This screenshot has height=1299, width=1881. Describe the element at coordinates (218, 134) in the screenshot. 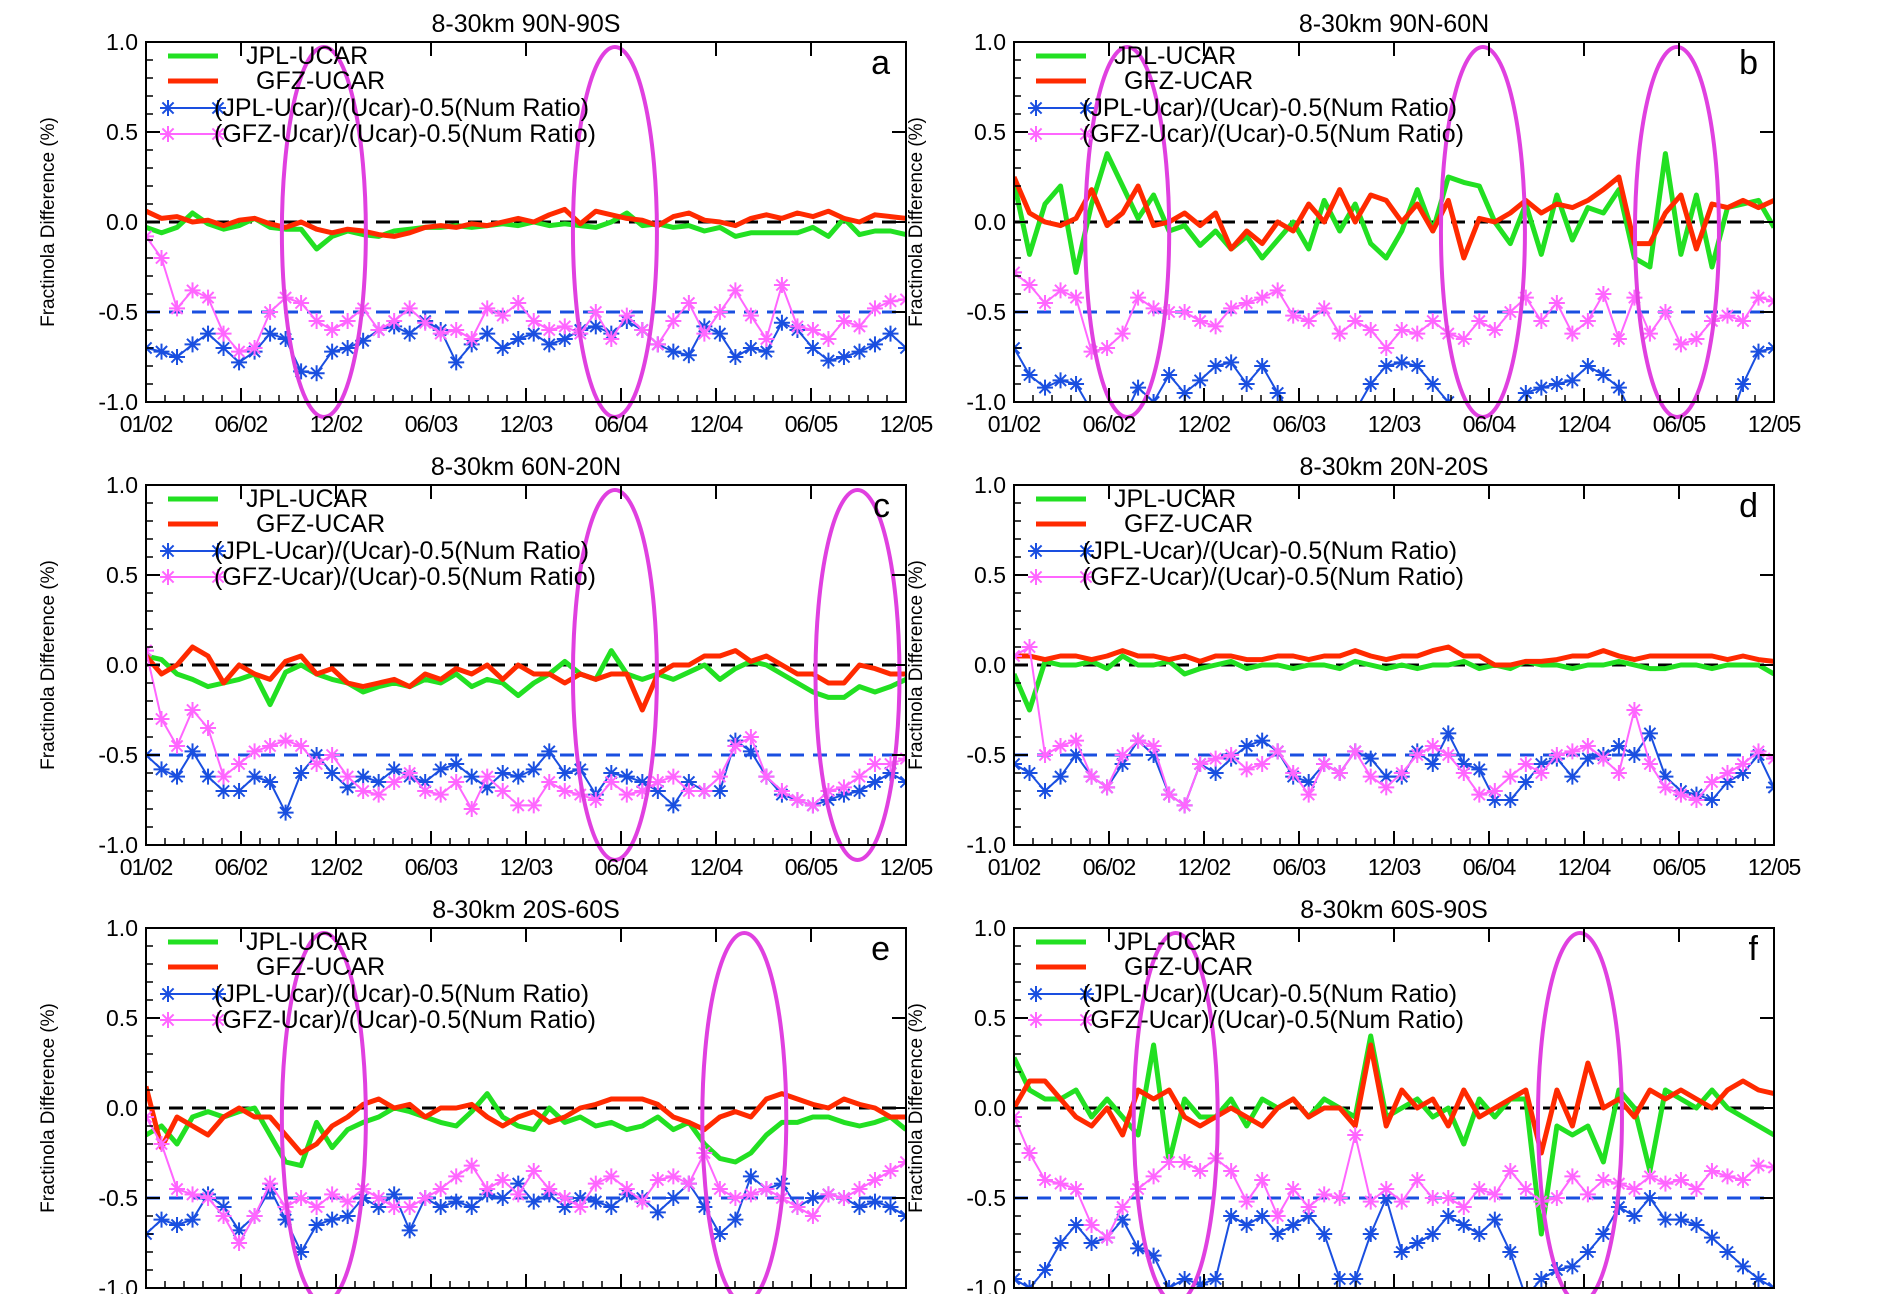

I see `legend-marker` at that location.